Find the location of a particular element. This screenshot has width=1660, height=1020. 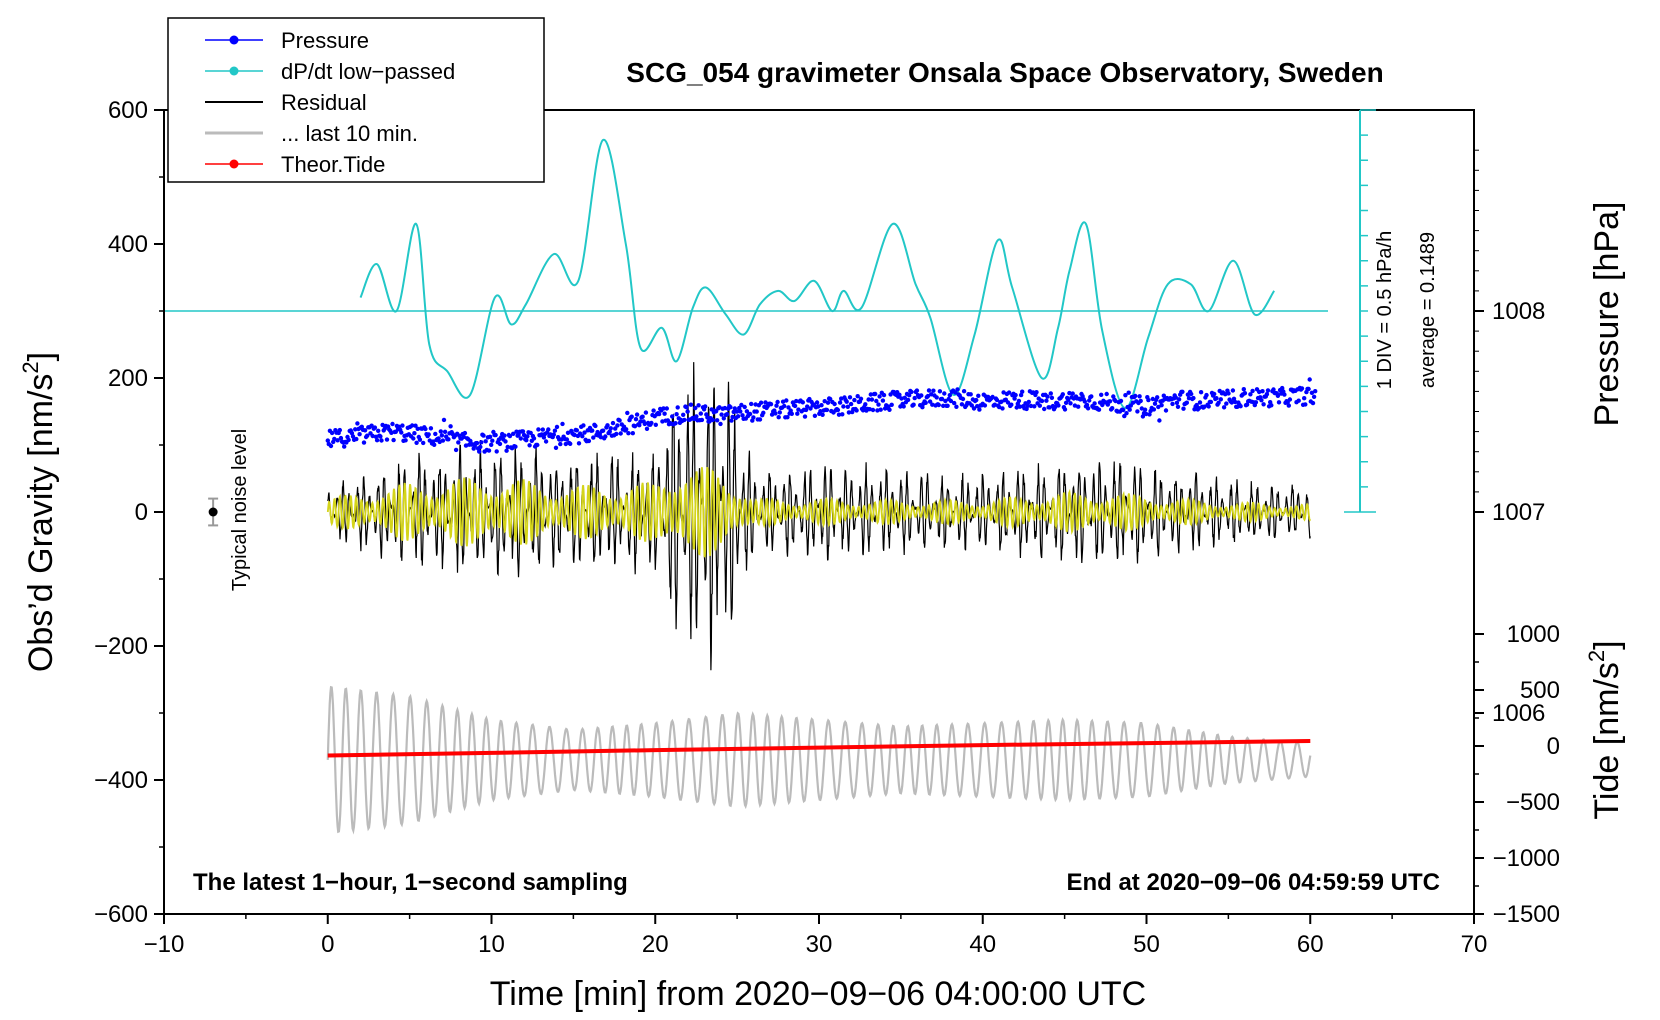

series-dpdt is located at coordinates (817, 274).